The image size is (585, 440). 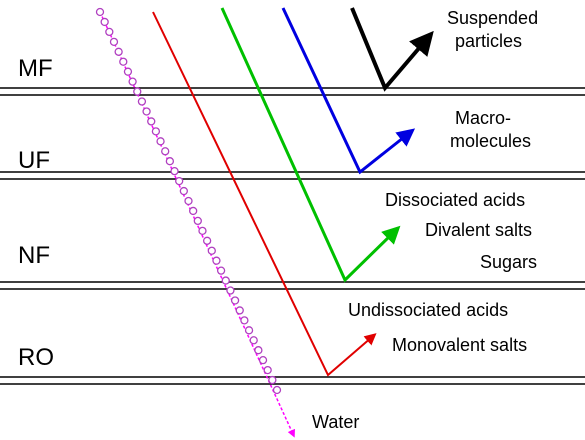 What do you see at coordinates (459, 345) in the screenshot?
I see `retained-label: Monovalent salts` at bounding box center [459, 345].